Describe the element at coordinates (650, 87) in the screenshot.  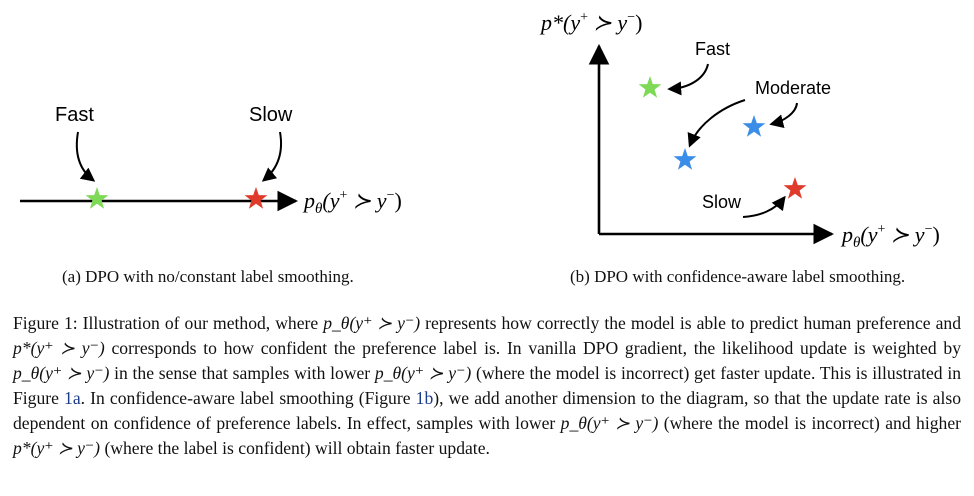
I see `panel-b-fast-star` at that location.